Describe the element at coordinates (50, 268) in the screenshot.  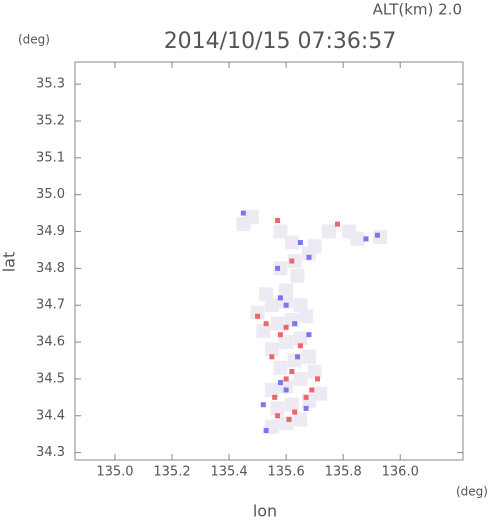
I see `y-tick-label: 34.8` at that location.